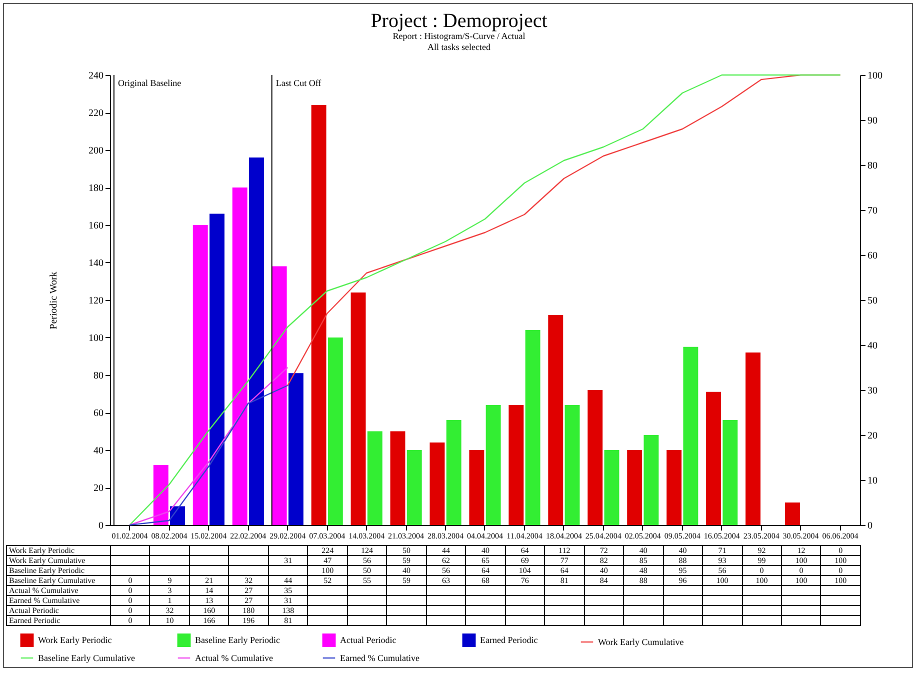 This screenshot has height=673, width=918. What do you see at coordinates (682, 536) in the screenshot?
I see `x-tick-label: 09.05.2004` at bounding box center [682, 536].